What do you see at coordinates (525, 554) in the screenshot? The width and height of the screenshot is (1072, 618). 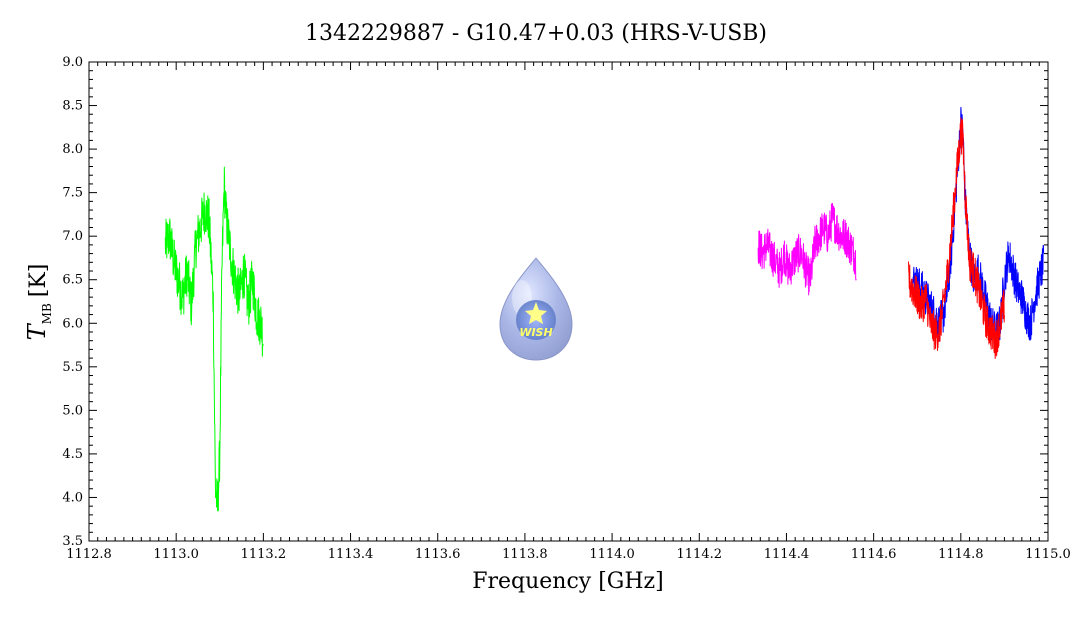 I see `x-tick-label: 1113.8` at bounding box center [525, 554].